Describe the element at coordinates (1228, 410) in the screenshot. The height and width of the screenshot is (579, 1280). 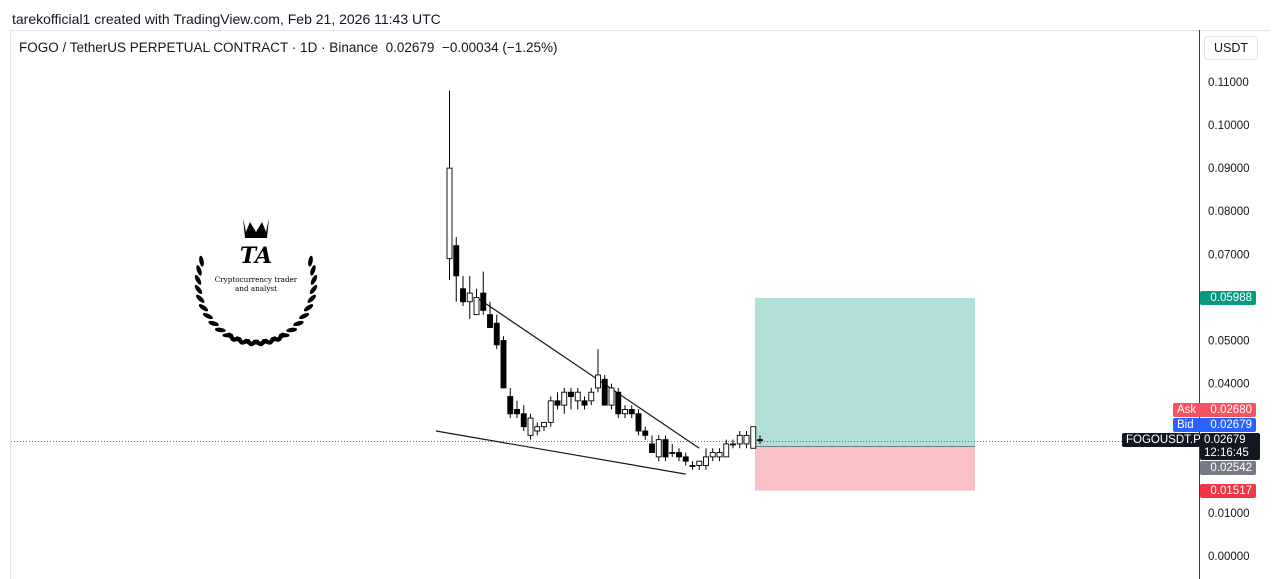
I see `ask-price-tag: 0.02680` at that location.